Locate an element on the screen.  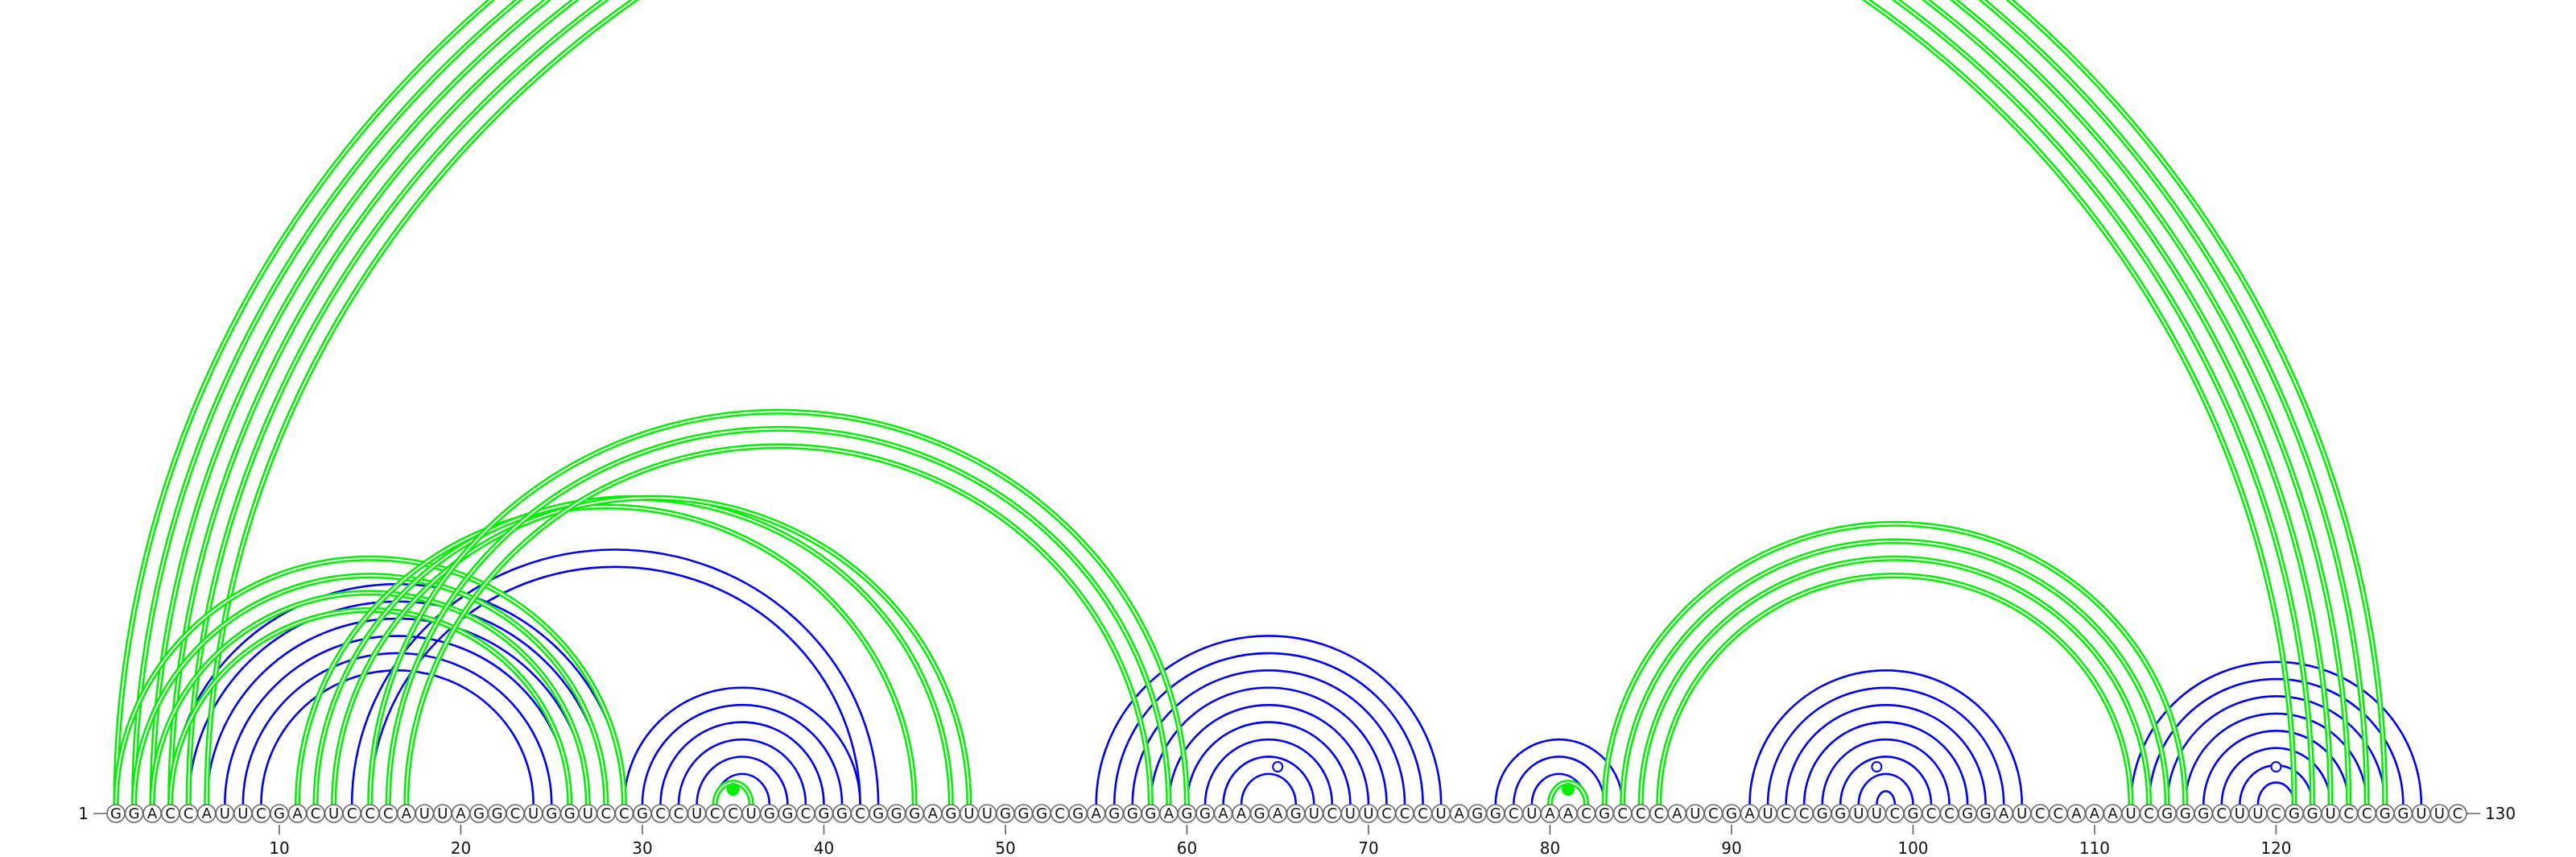
filled-pair-marker is located at coordinates (733, 789).